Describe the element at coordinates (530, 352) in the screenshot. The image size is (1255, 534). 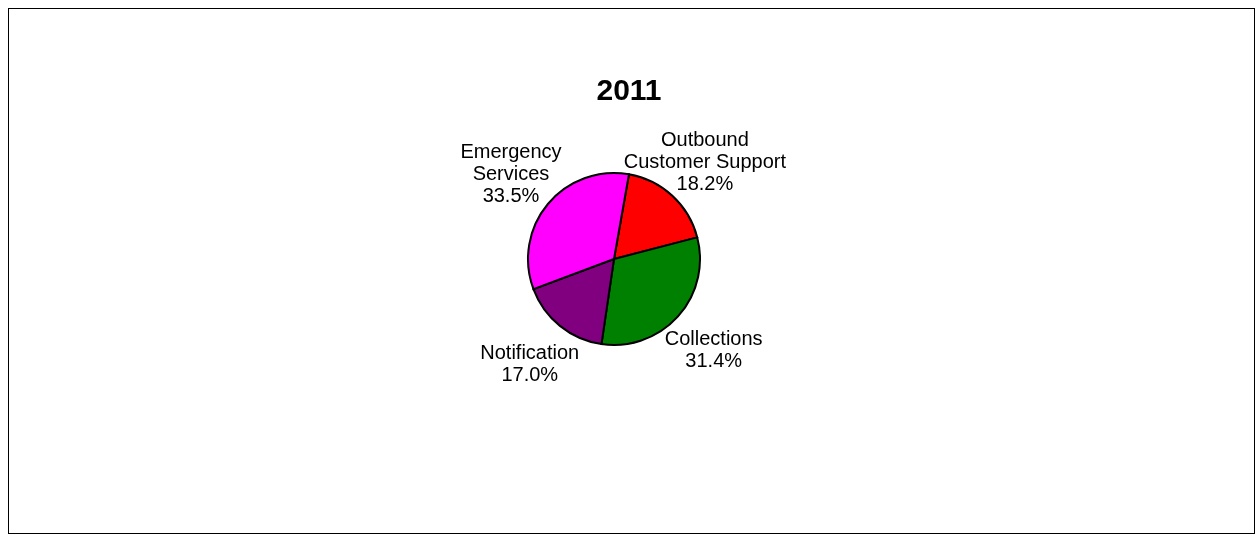
I see `slice-label: Notification` at that location.